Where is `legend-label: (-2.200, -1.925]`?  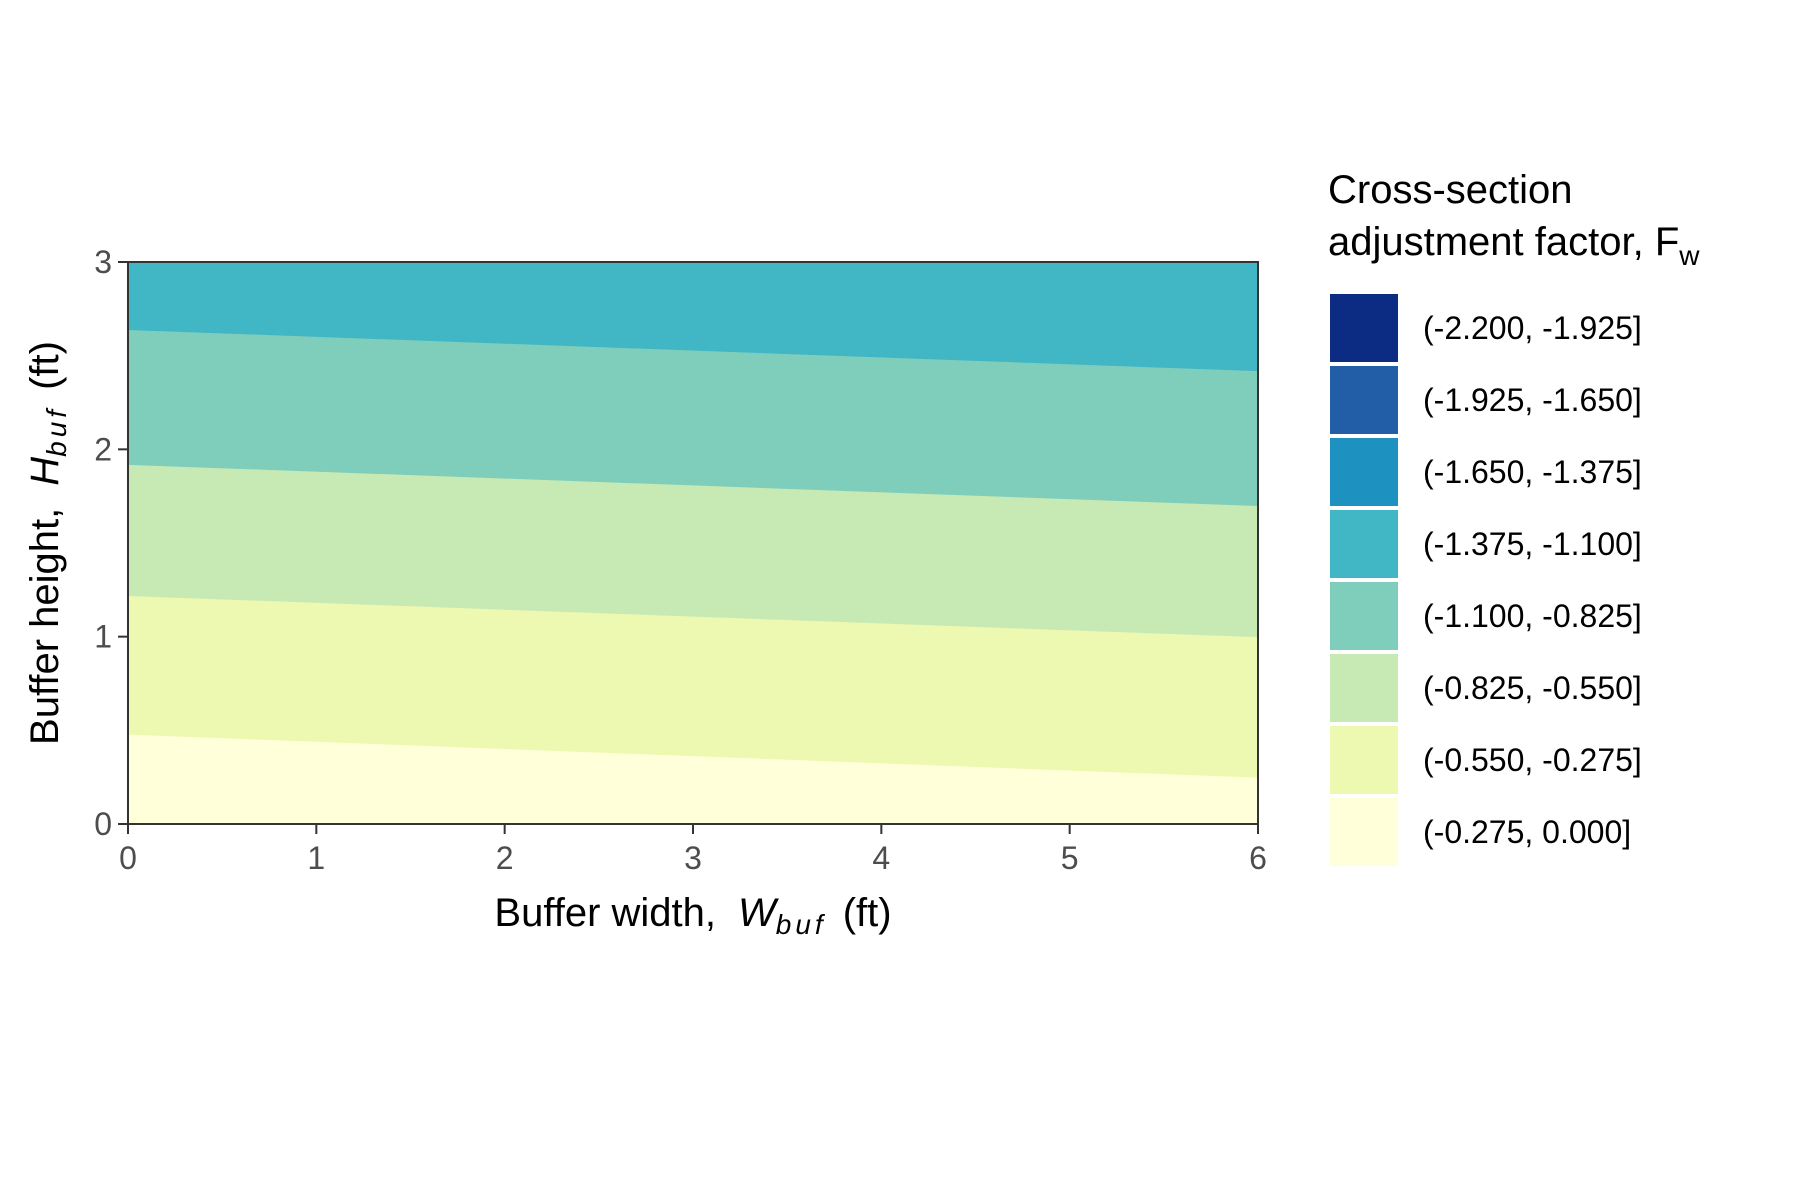 legend-label: (-2.200, -1.925] is located at coordinates (1532, 328).